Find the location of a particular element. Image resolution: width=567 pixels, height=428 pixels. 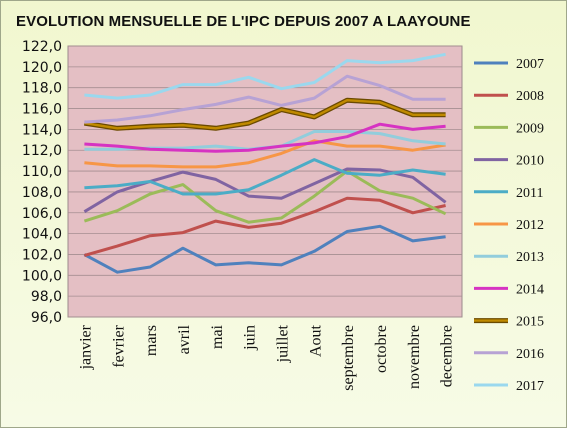

x-tick-label: mars is located at coordinates (151, 340).